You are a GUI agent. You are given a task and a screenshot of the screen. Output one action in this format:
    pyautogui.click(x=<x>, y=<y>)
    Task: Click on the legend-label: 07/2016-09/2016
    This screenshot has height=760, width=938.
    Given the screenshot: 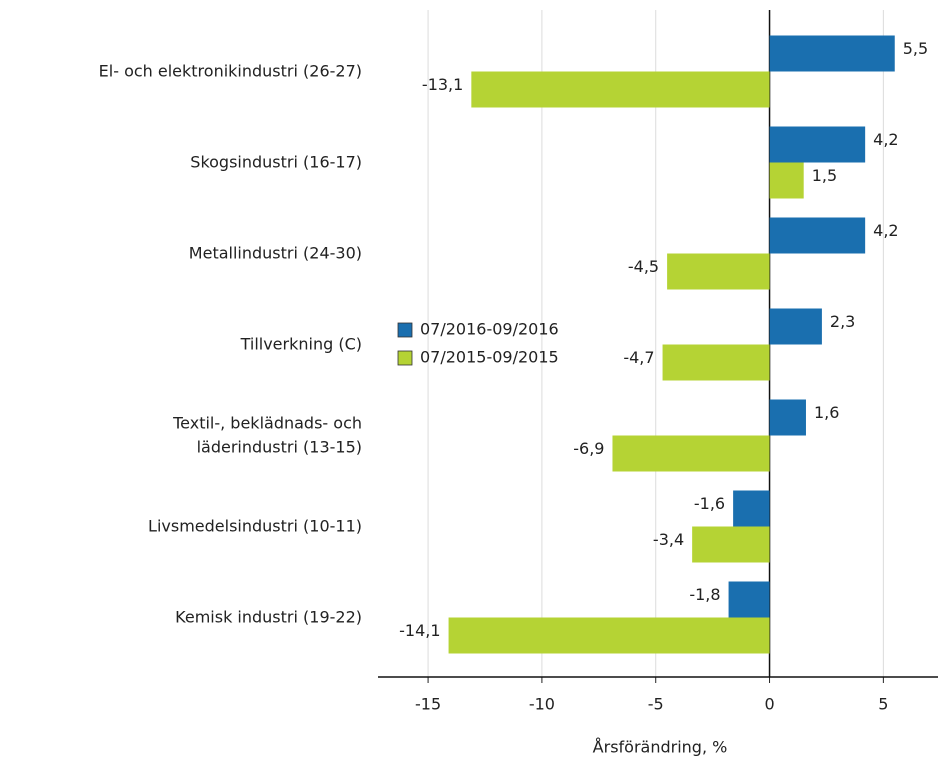 What is the action you would take?
    pyautogui.click(x=489, y=329)
    